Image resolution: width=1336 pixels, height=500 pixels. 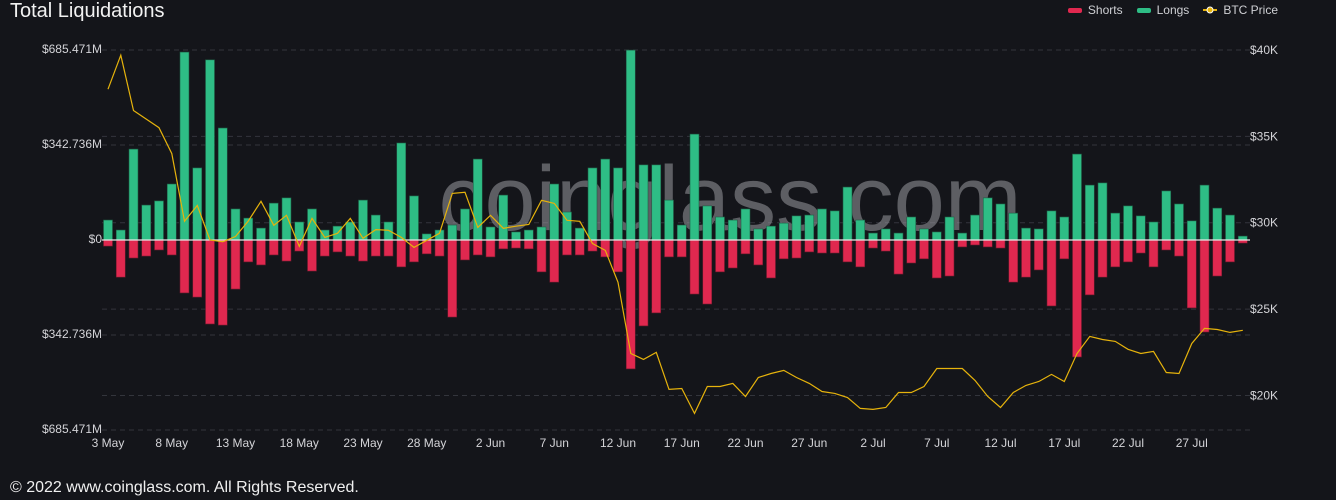 What do you see at coordinates (1264, 309) in the screenshot?
I see `right-axis-tick-label: $25K` at bounding box center [1264, 309].